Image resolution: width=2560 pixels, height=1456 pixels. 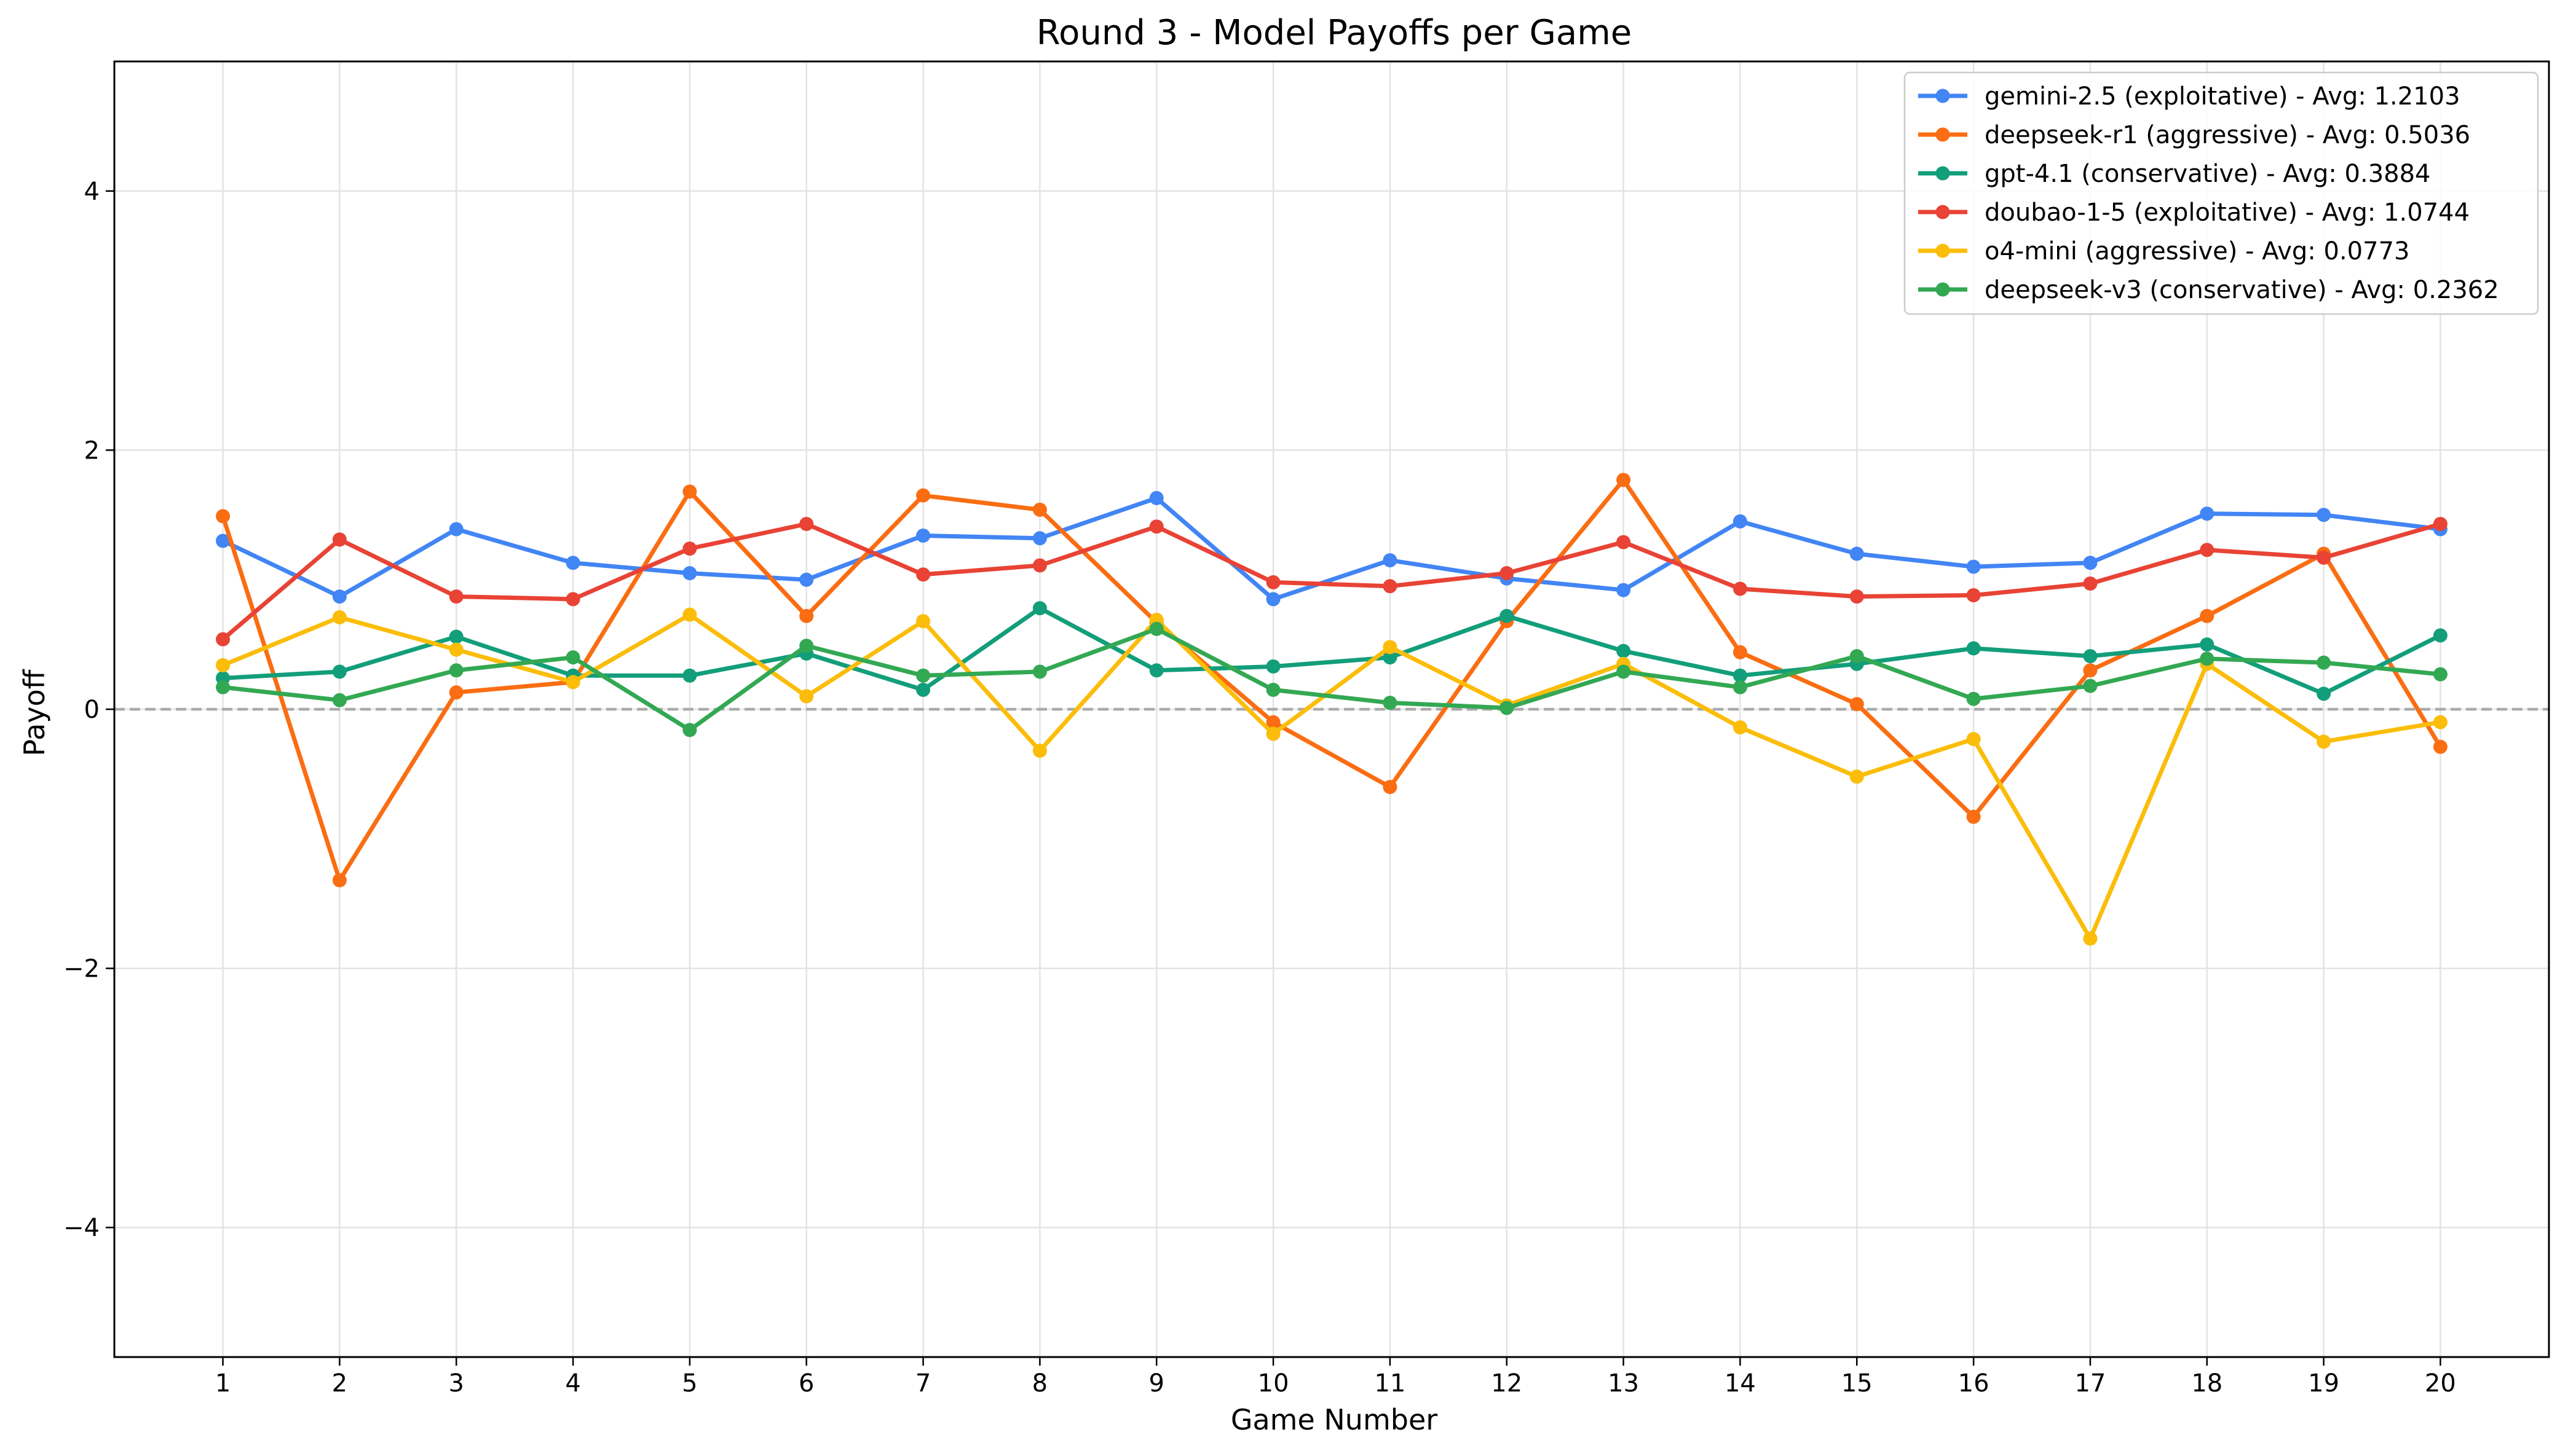 I want to click on x-tick-label: 20, so click(x=2440, y=1383).